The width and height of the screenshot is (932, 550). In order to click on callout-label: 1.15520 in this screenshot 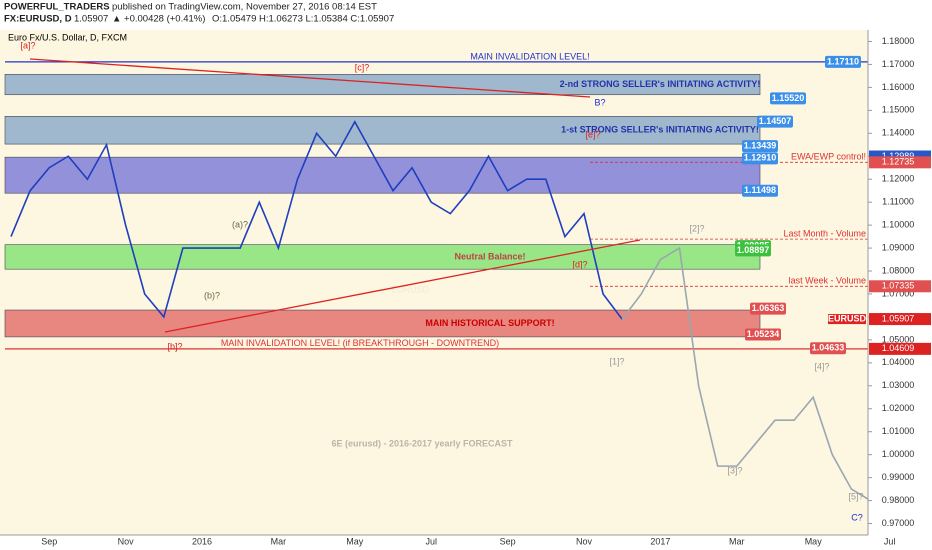, I will do `click(788, 98)`.